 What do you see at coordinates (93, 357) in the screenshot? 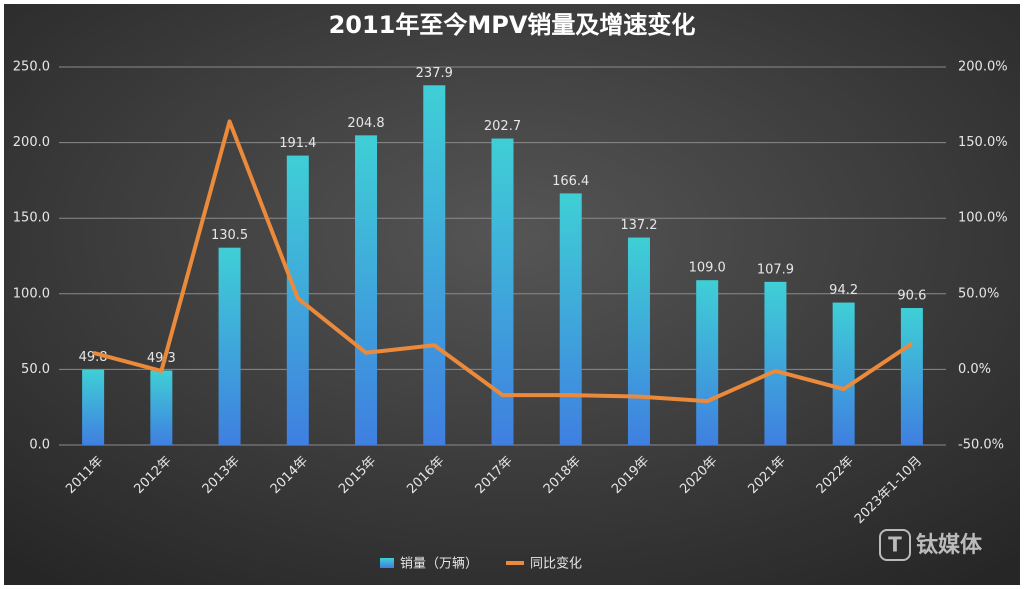
I see `value-label: 49.8` at bounding box center [93, 357].